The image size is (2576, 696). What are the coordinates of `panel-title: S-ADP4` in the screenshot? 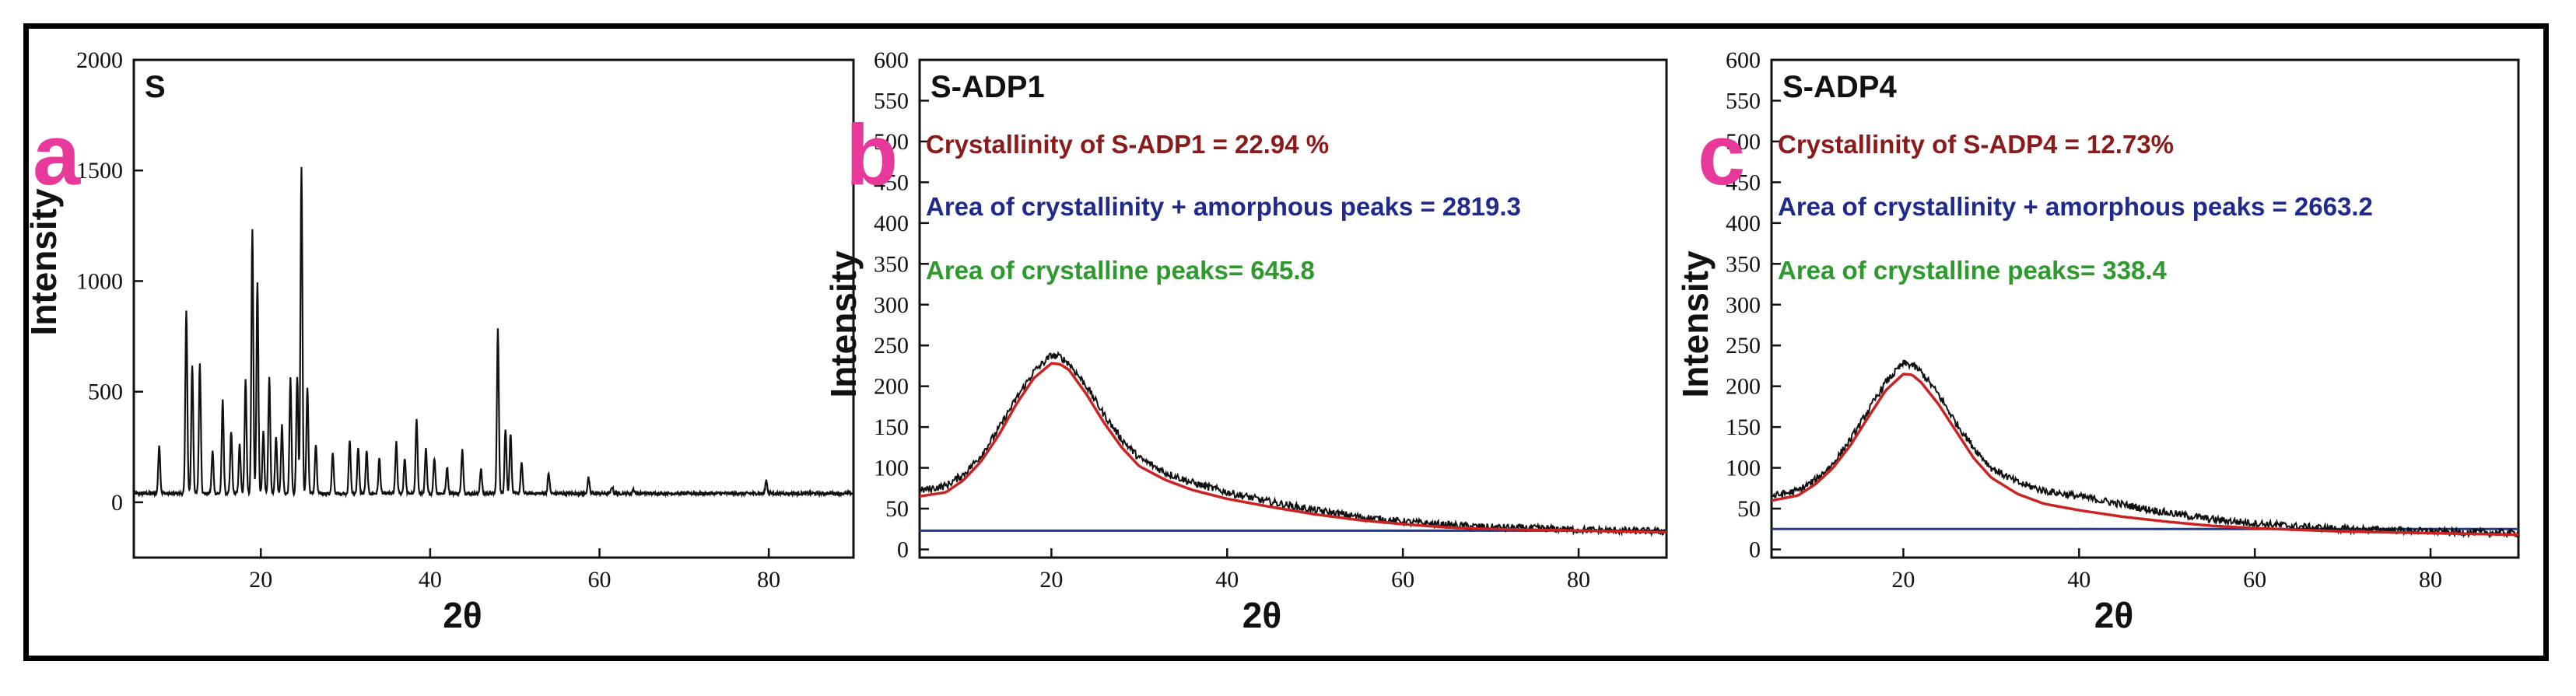 It's located at (1839, 87).